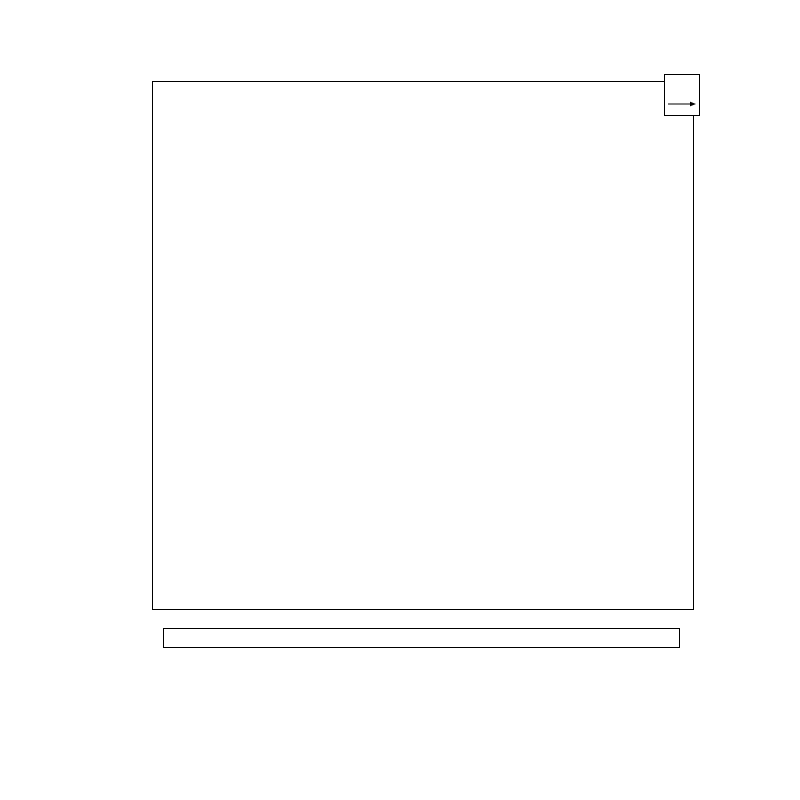 This screenshot has height=800, width=800. What do you see at coordinates (682, 104) in the screenshot?
I see `arrow-right-icon` at bounding box center [682, 104].